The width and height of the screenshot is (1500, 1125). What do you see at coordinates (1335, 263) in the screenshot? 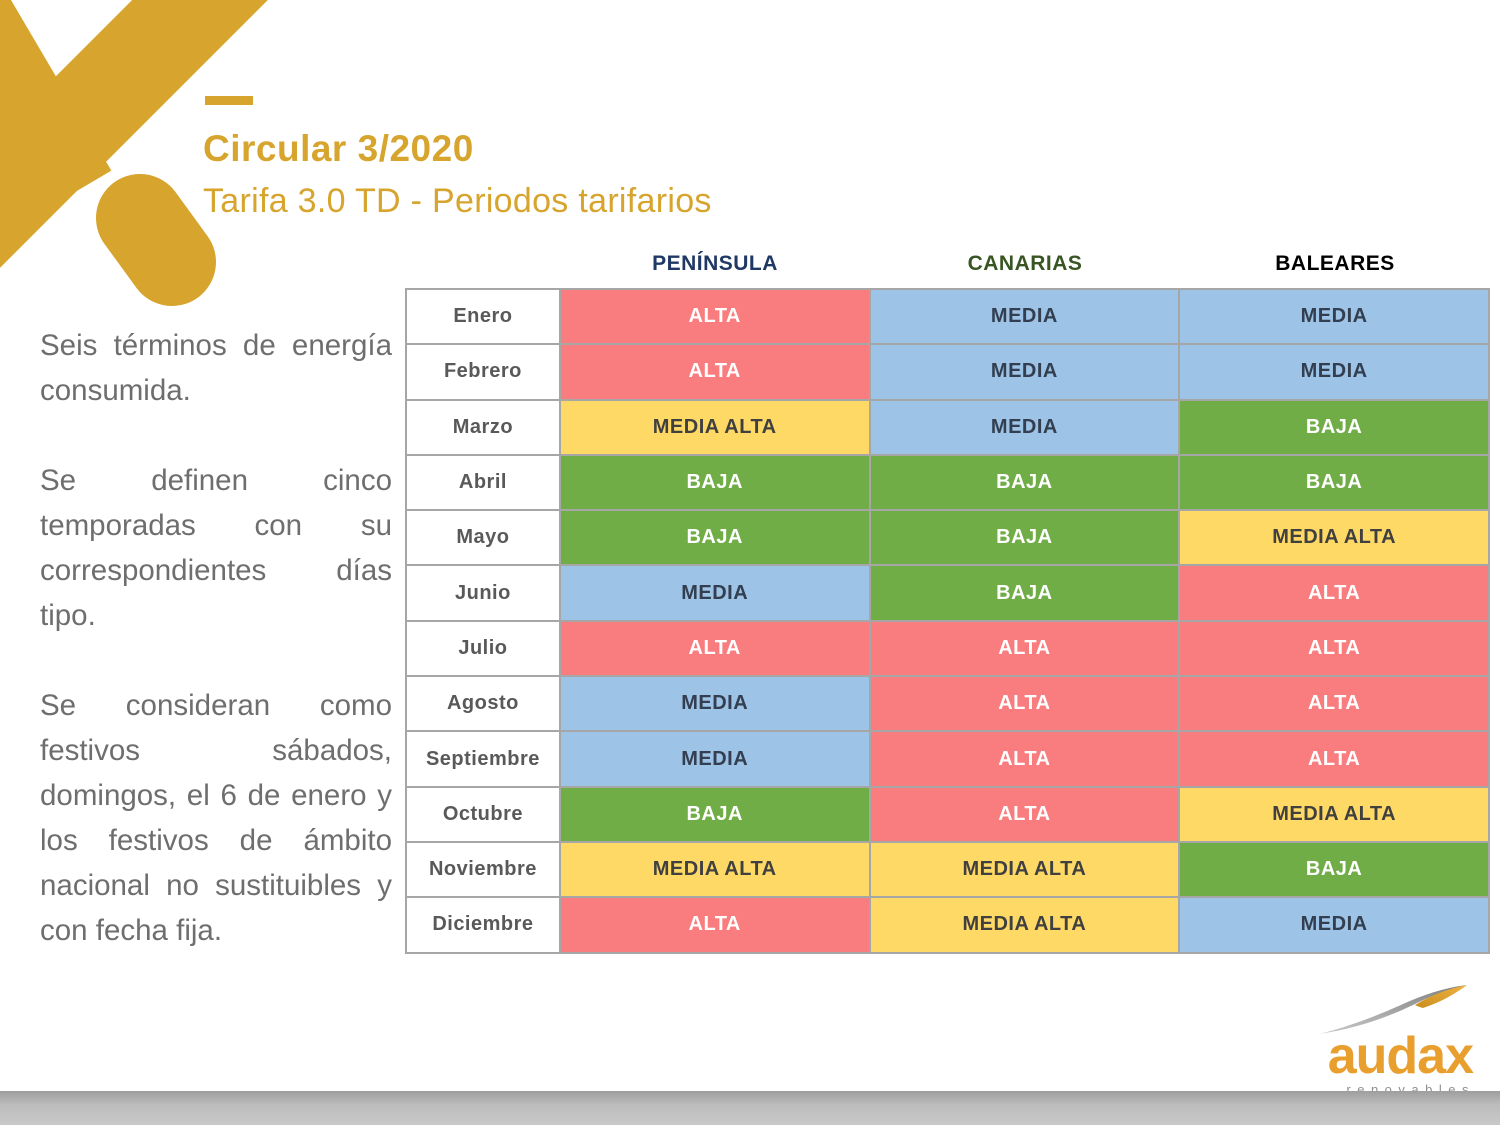
I see `column-header-baleares: BALEARES` at bounding box center [1335, 263].